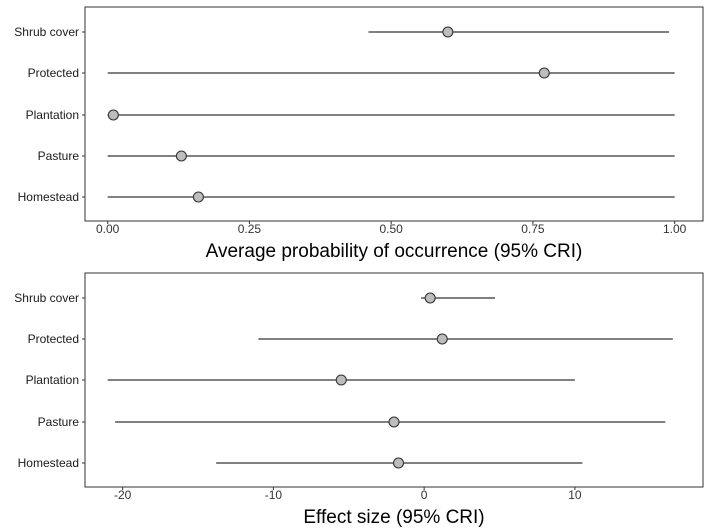 This screenshot has width=710, height=532. What do you see at coordinates (424, 495) in the screenshot?
I see `x-tick-label: 0` at bounding box center [424, 495].